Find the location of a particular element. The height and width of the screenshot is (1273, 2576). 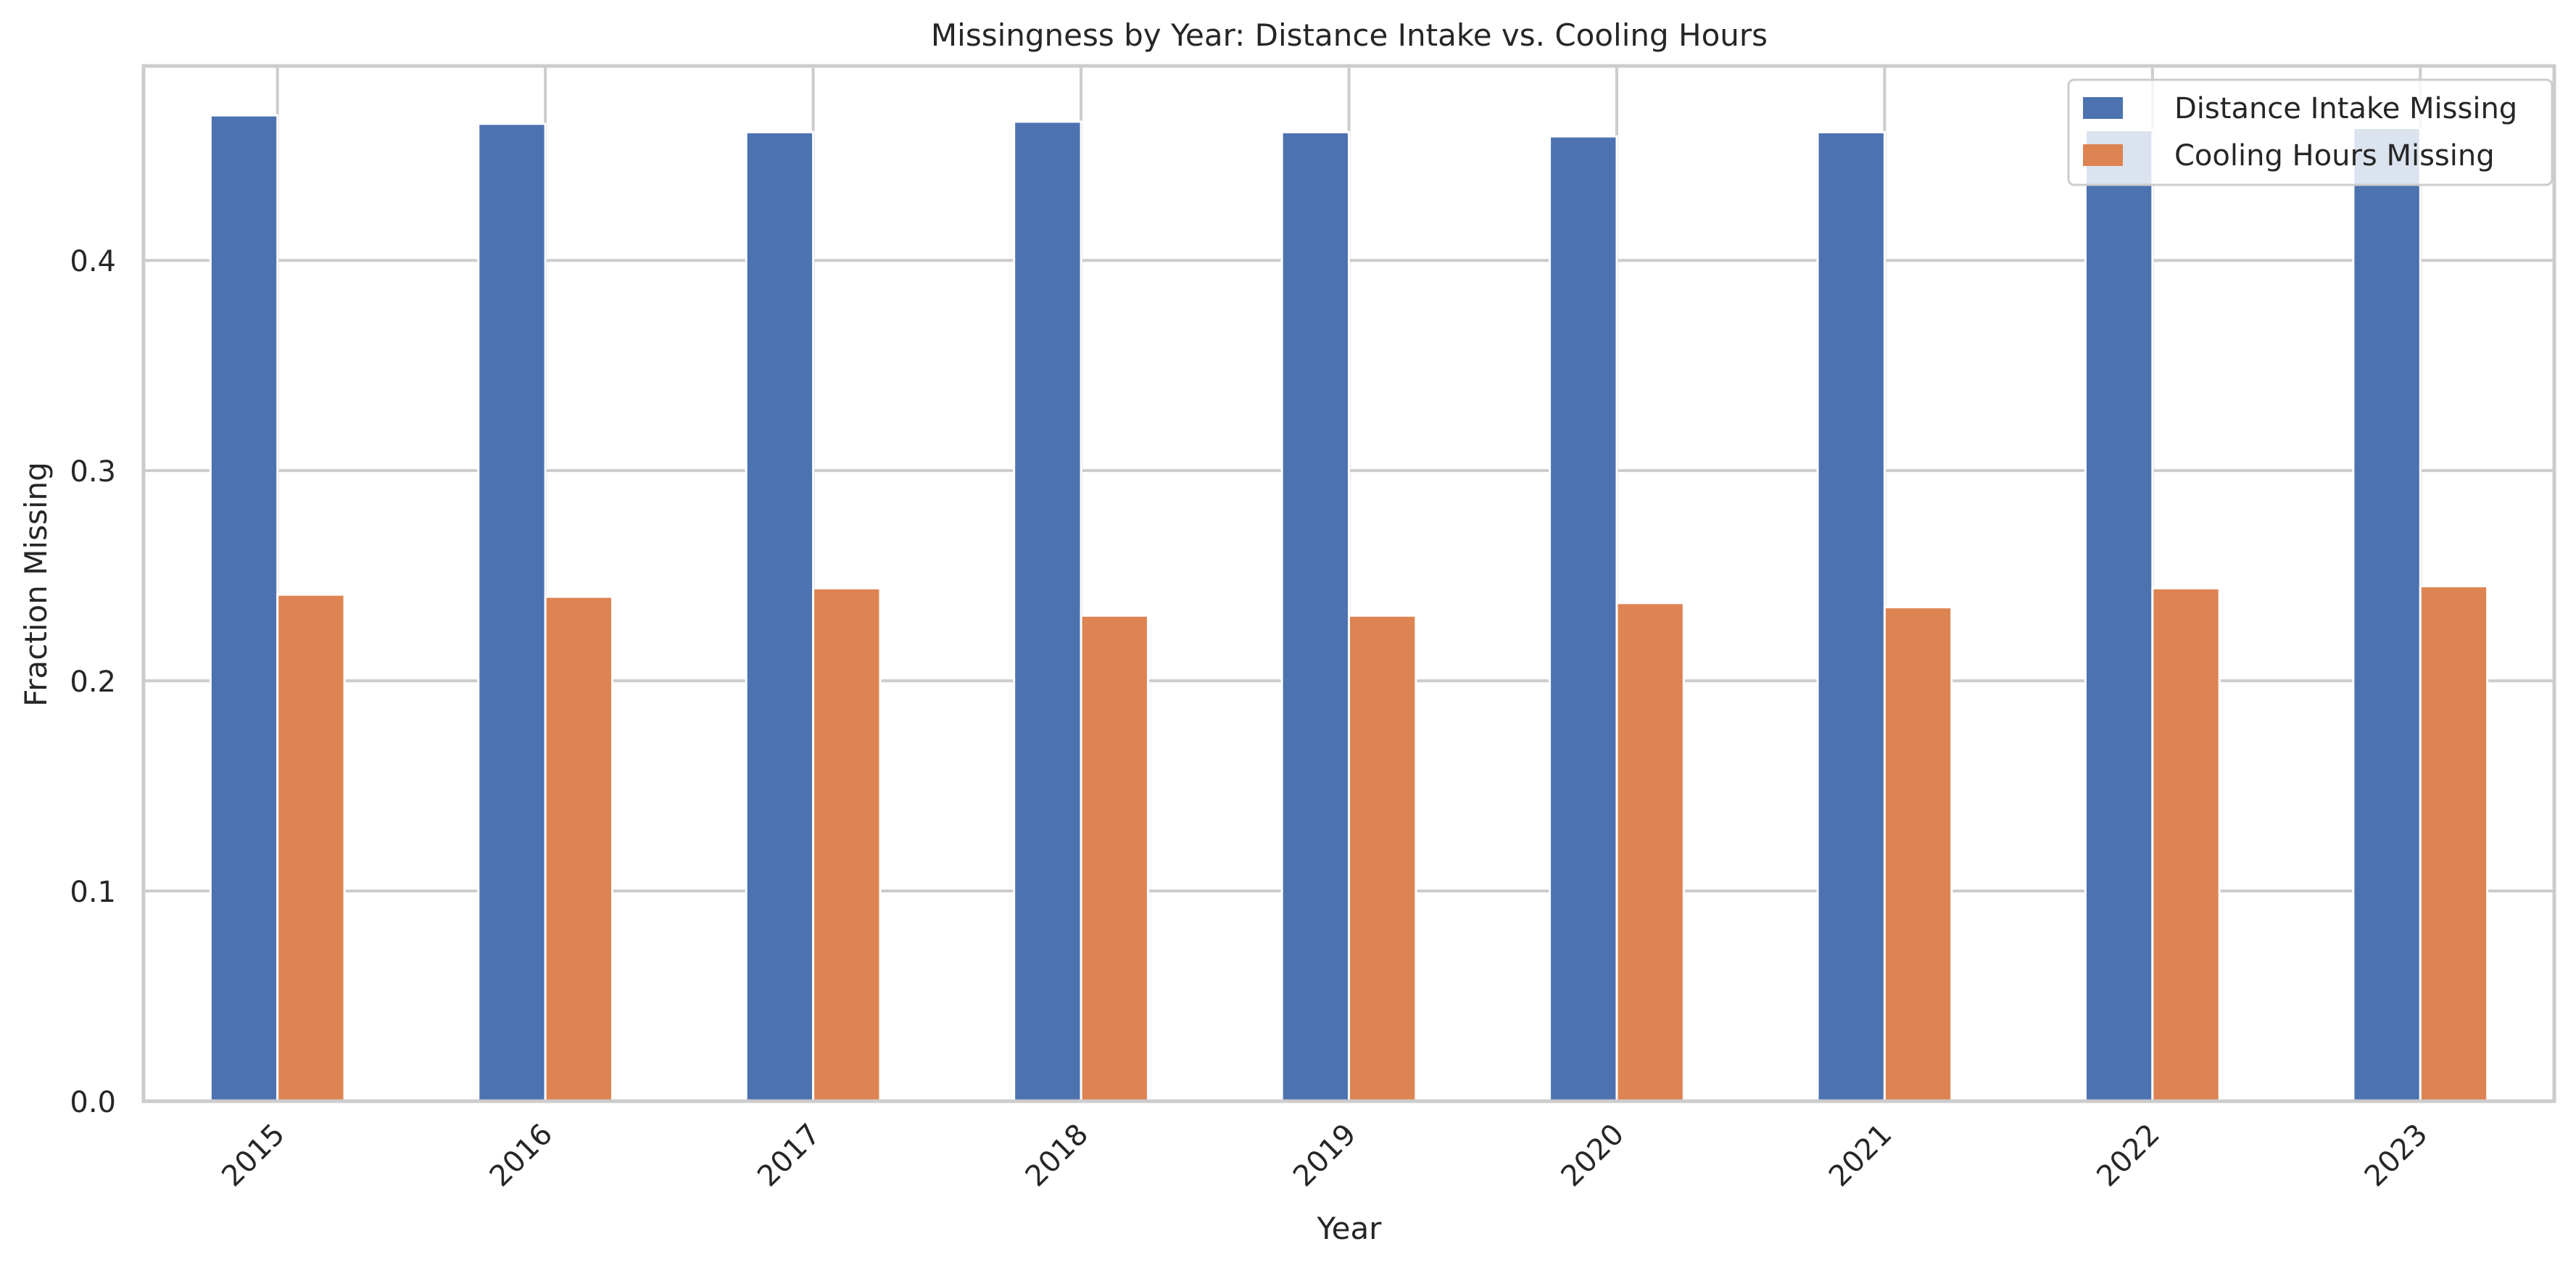

bar-cooling-hours-2021 is located at coordinates (1918, 854).